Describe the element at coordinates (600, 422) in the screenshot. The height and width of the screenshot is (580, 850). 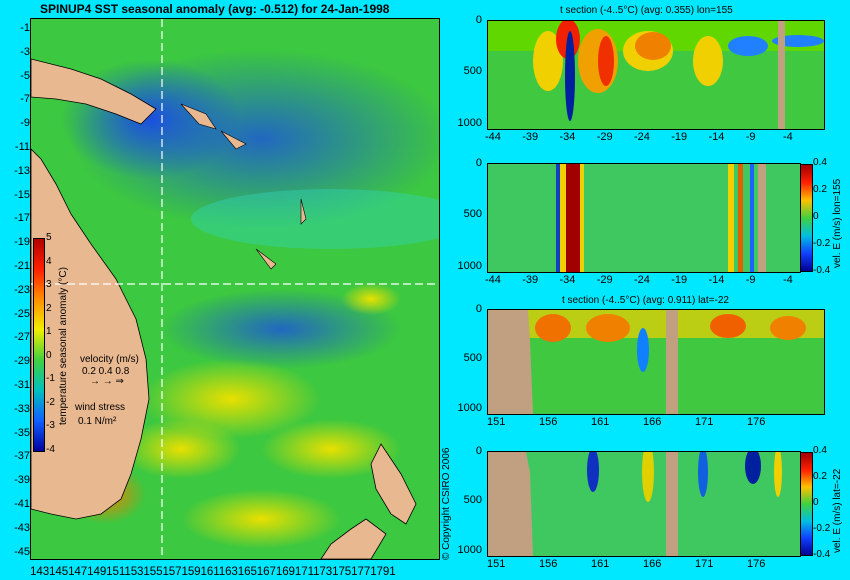
I see `panel-3-x-tick: 161` at that location.